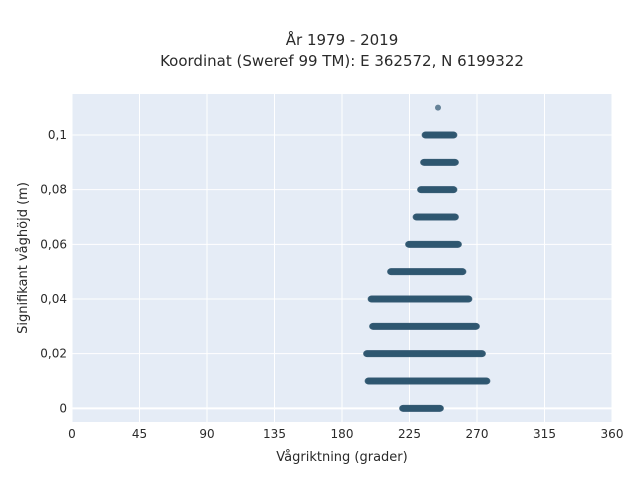 The image size is (640, 480). What do you see at coordinates (53, 244) in the screenshot?
I see `y-tick-label: 0,06` at bounding box center [53, 244].